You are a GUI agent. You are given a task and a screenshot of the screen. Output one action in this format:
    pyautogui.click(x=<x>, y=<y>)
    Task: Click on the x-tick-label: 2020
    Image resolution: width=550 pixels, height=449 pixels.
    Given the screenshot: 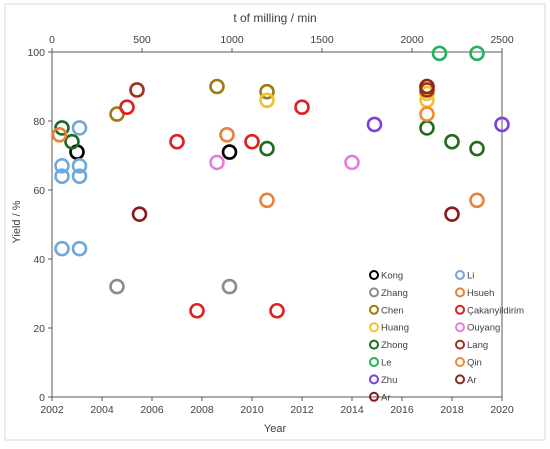 What is the action you would take?
    pyautogui.click(x=502, y=410)
    